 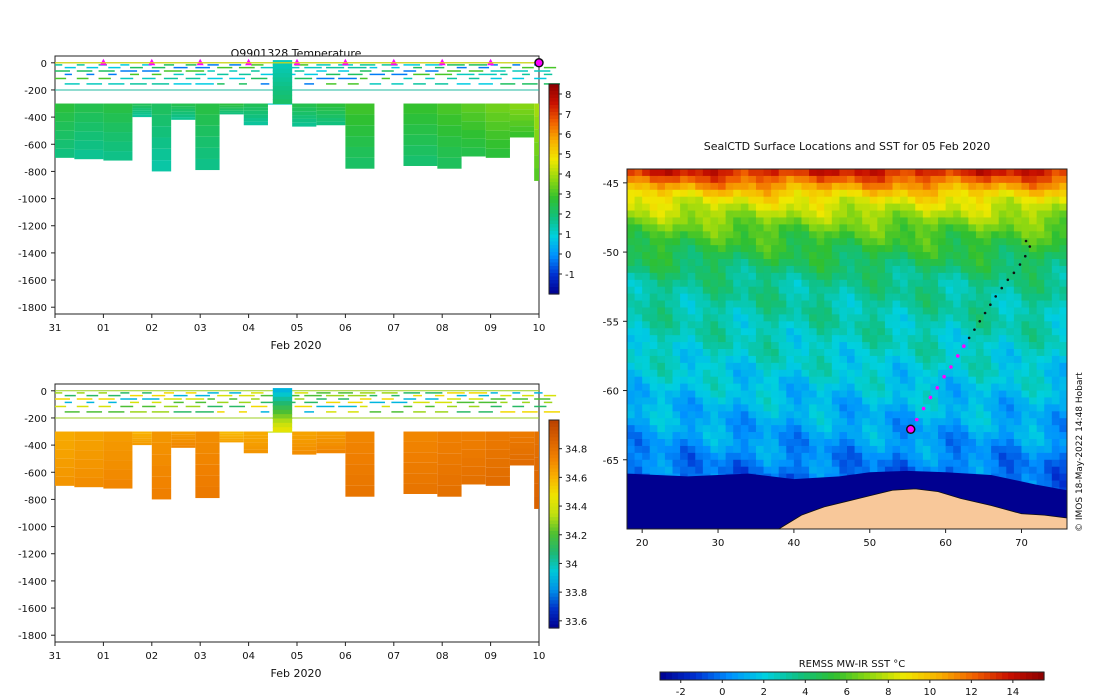 What do you see at coordinates (151, 328) in the screenshot?
I see `temp-xtick-label: 02` at bounding box center [151, 328].